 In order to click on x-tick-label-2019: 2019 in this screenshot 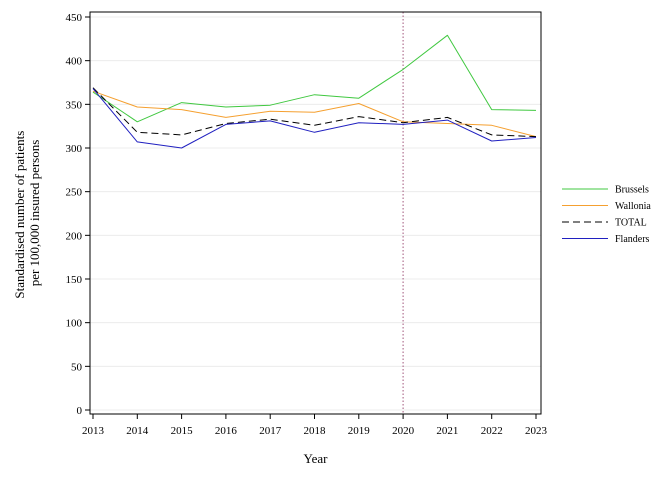, I will do `click(359, 431)`.